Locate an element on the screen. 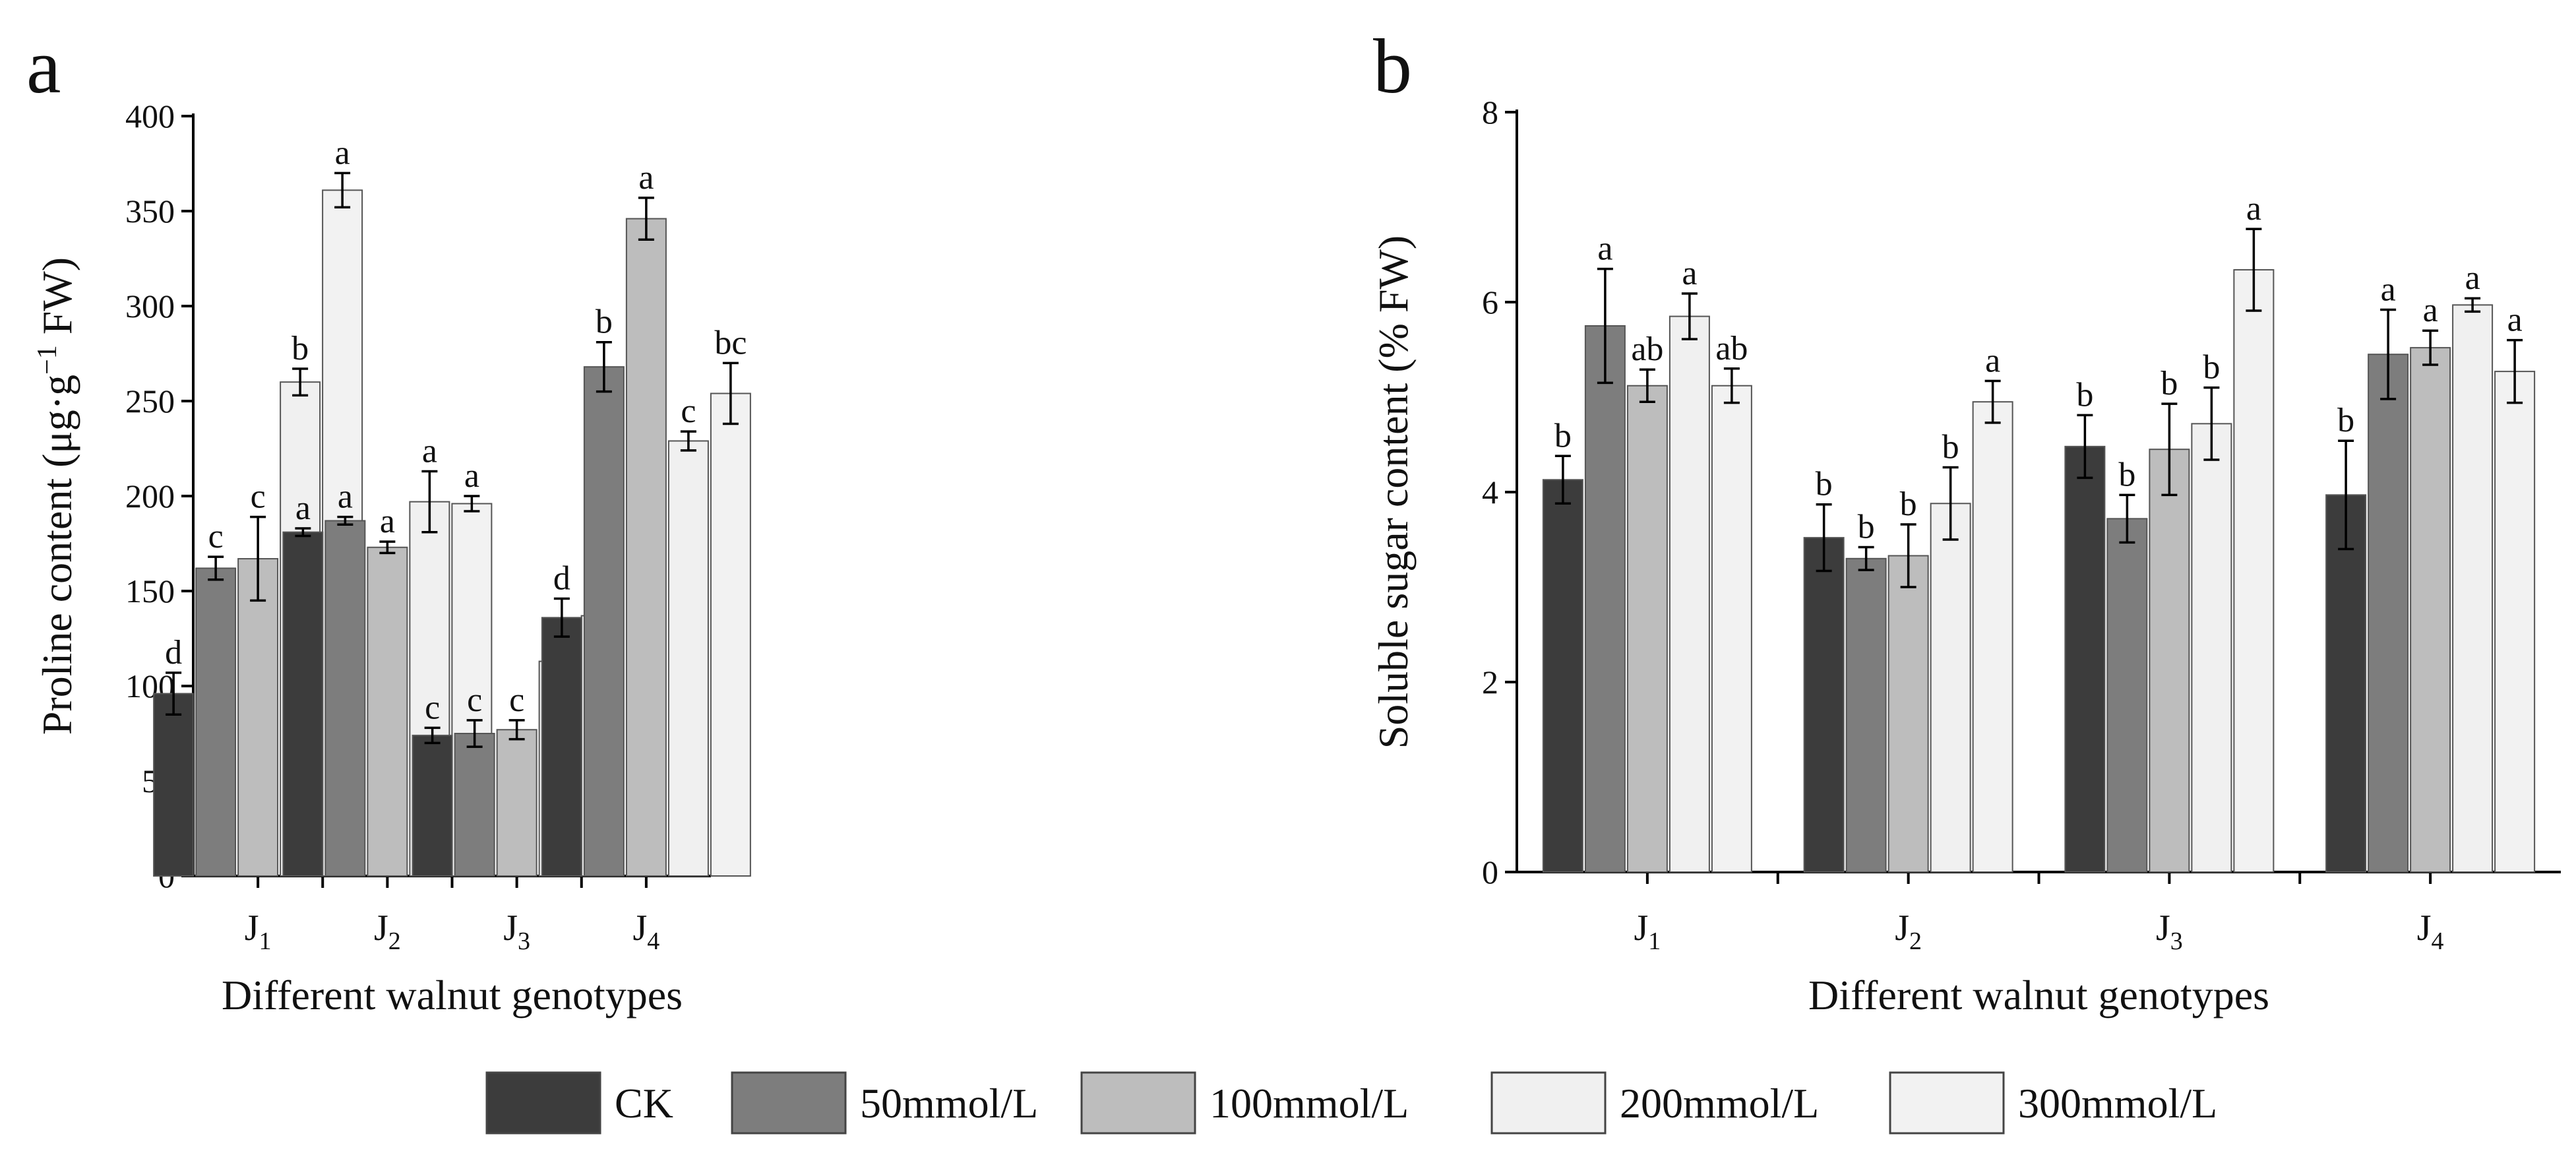  panel-letter-a: a is located at coordinates (43, 66).